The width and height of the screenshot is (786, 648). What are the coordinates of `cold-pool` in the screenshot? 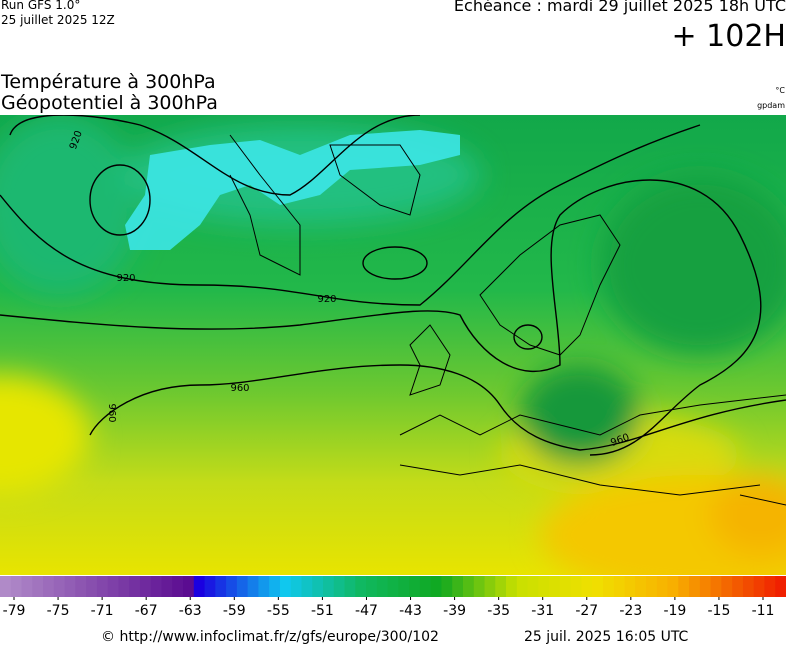 It's located at (292, 190).